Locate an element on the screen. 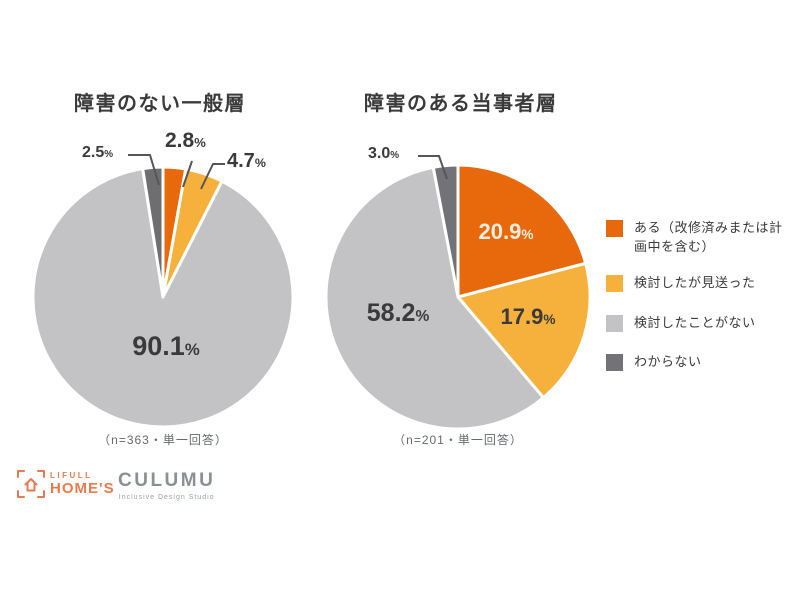 The height and width of the screenshot is (601, 800). legend-swatch-yellow is located at coordinates (614, 283).